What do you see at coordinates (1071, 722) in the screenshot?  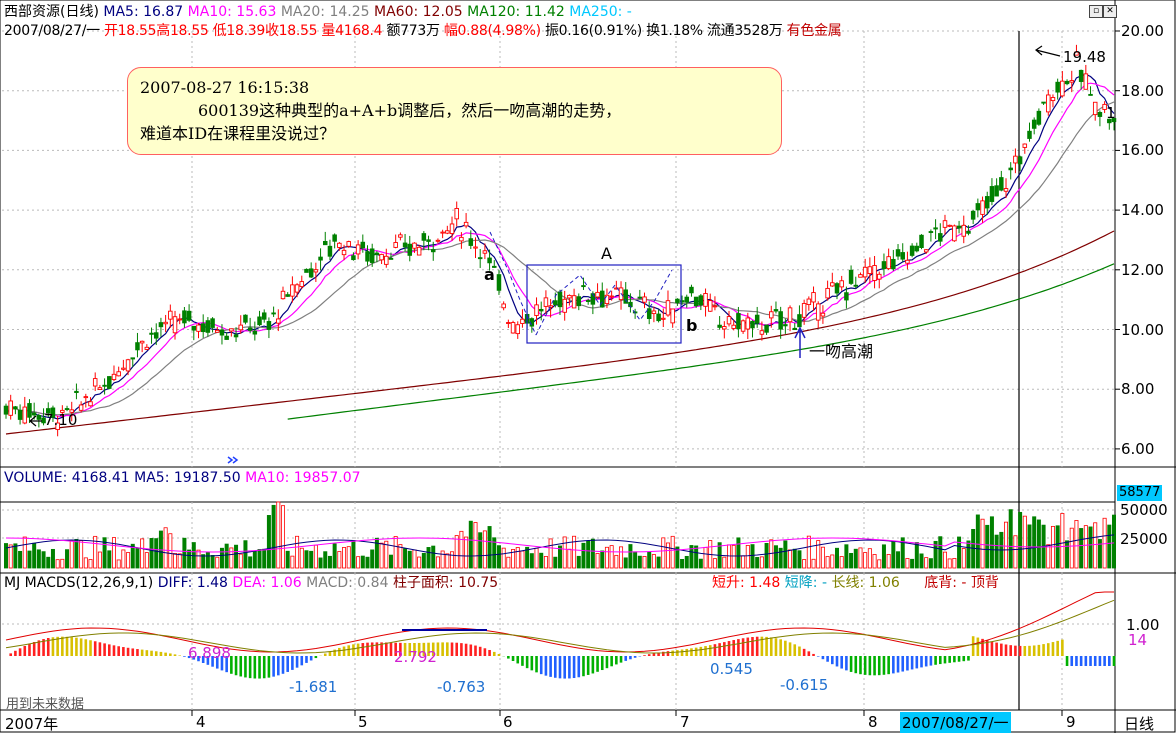 I see `time-axis-sep: 9` at bounding box center [1071, 722].